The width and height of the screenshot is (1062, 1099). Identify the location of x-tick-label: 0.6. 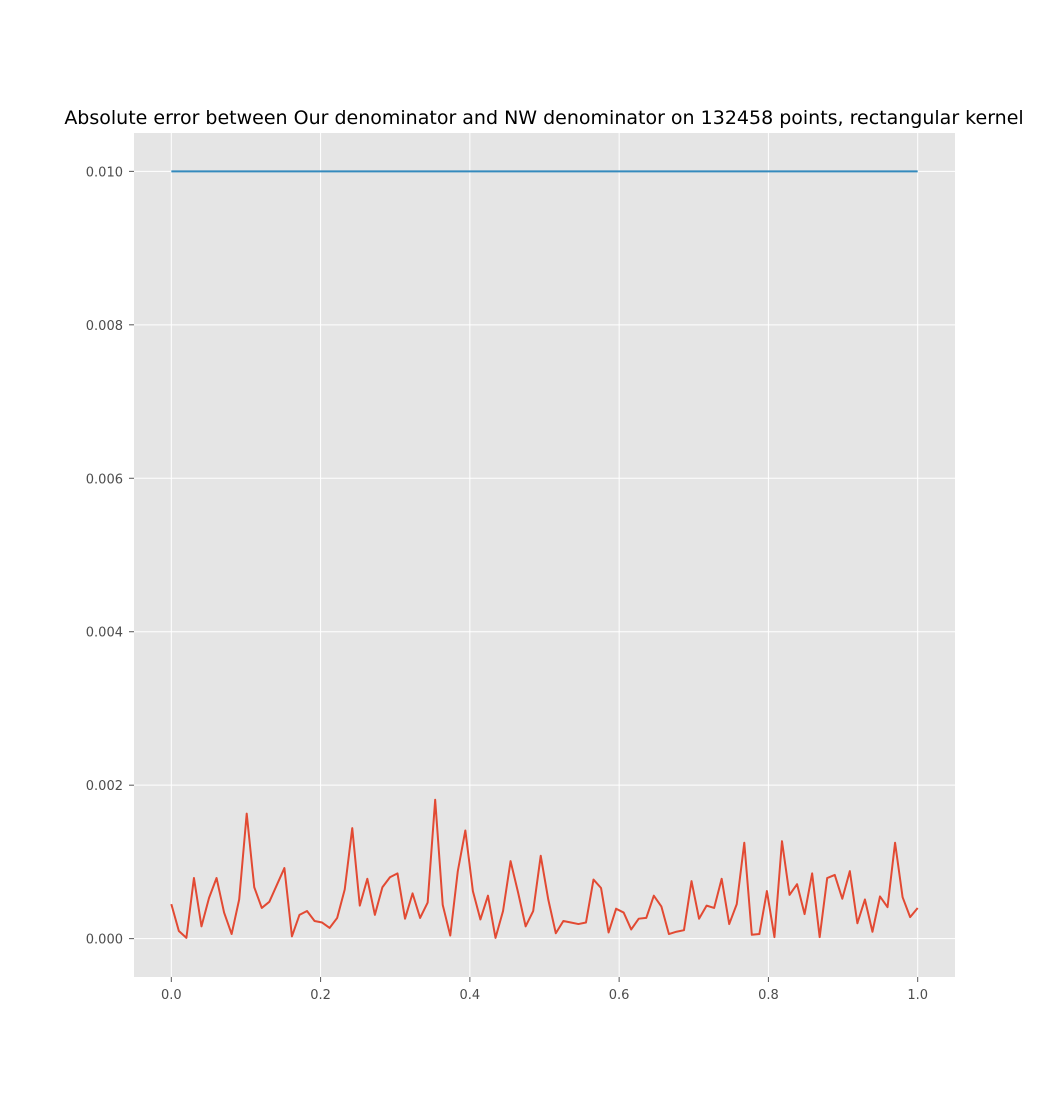
(619, 995).